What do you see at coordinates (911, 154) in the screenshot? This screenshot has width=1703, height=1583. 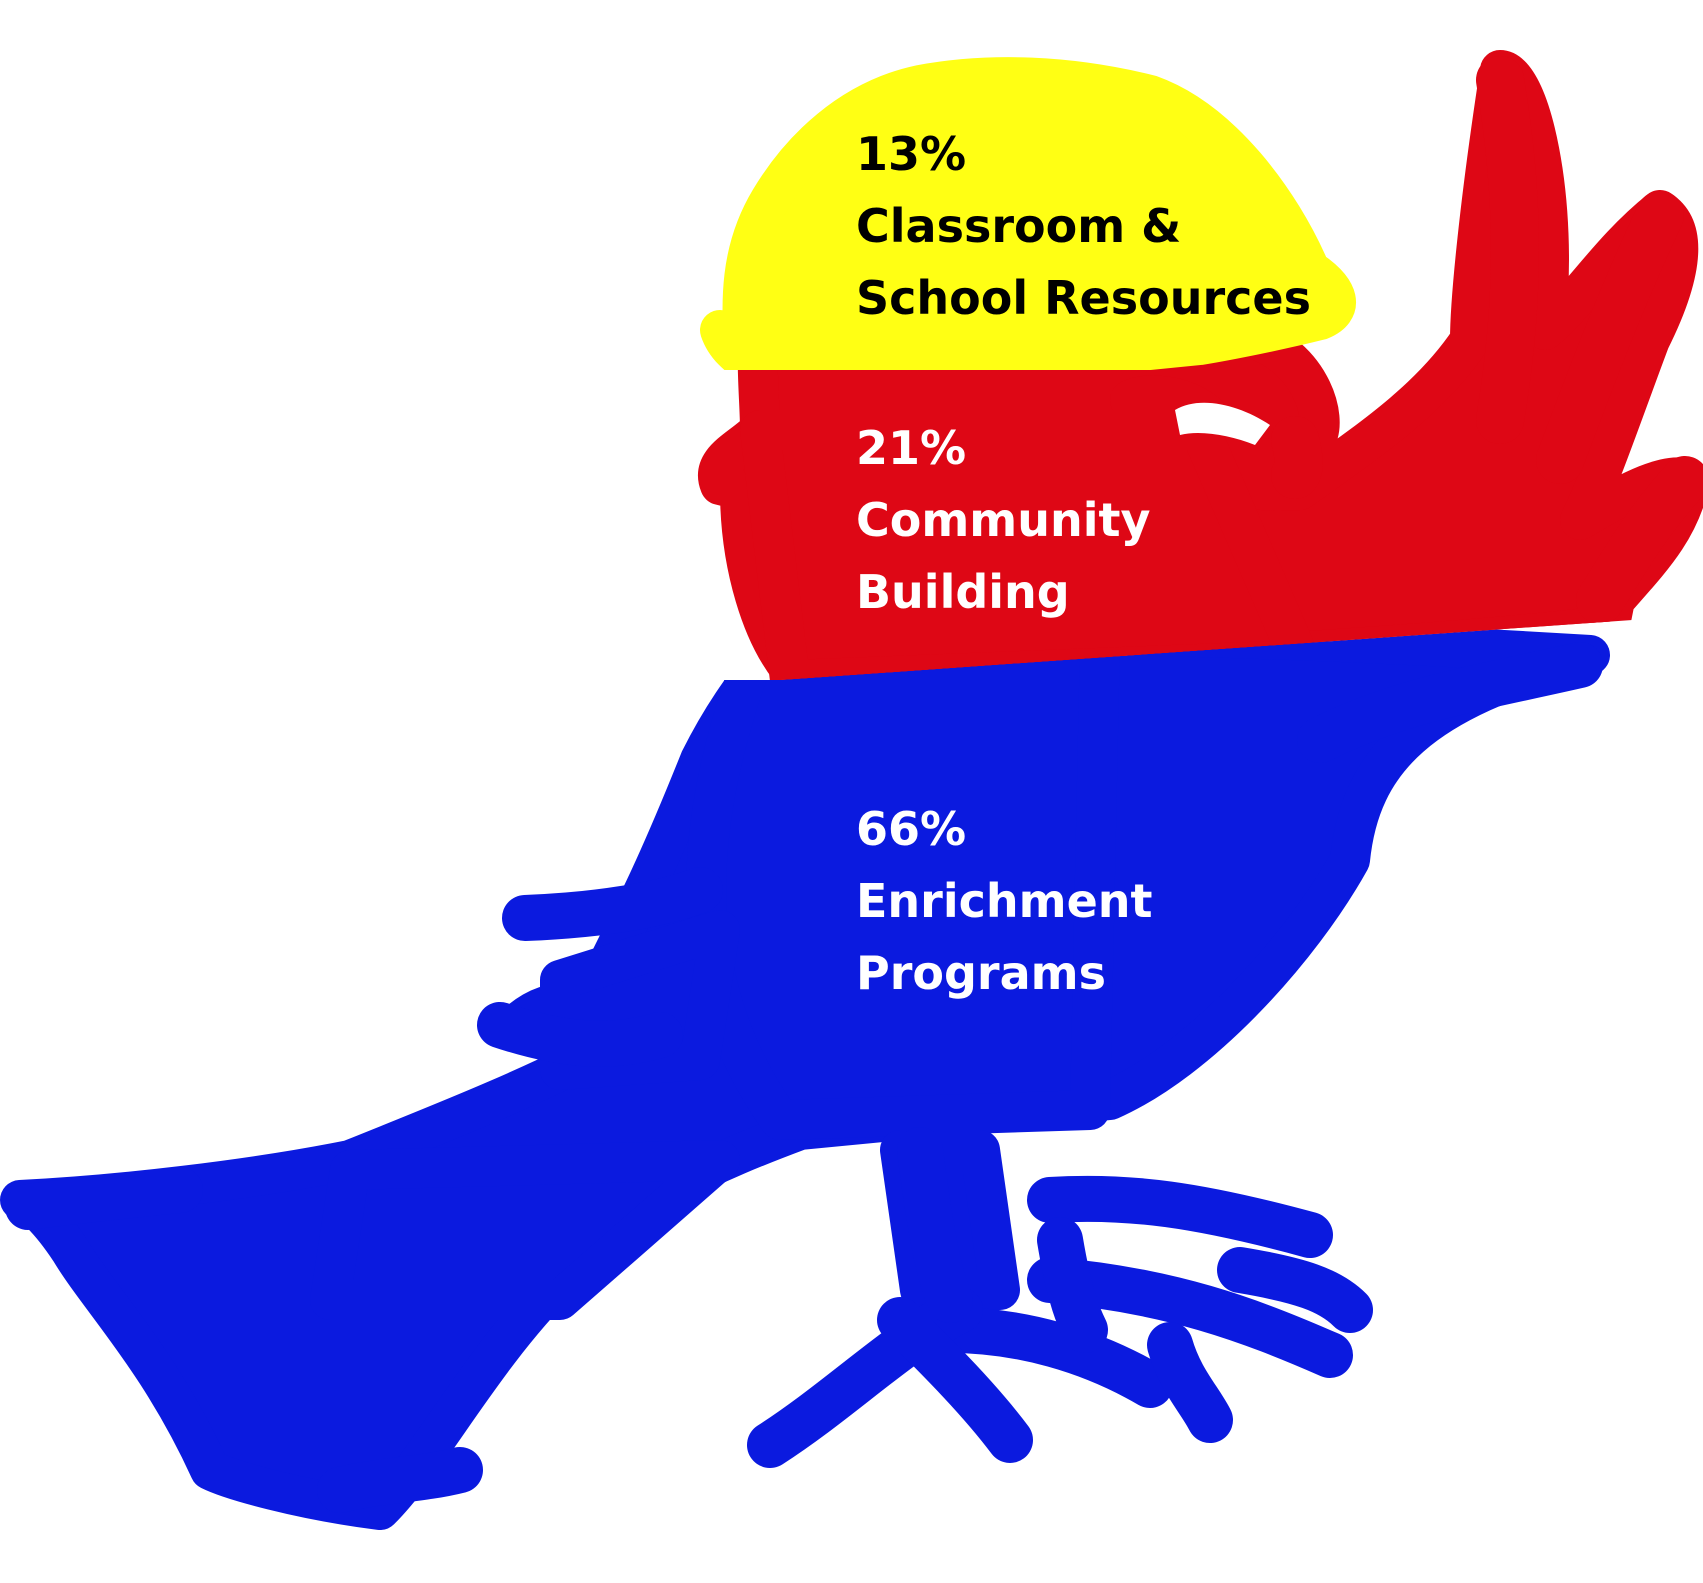 I see `value-label: 13%` at bounding box center [911, 154].